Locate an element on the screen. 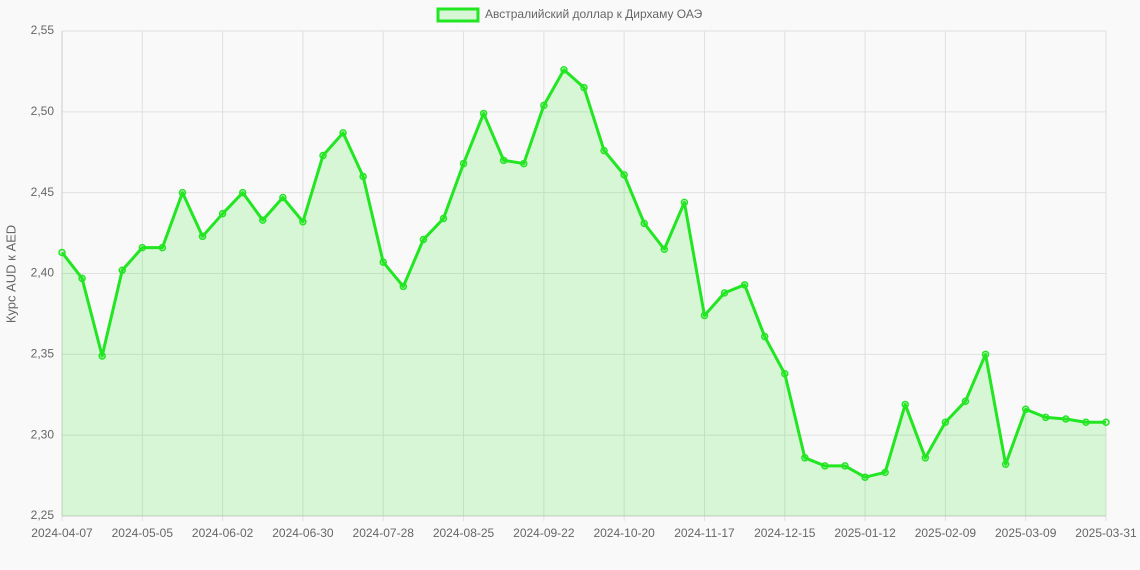 This screenshot has height=570, width=1140. x-tick-label: 2024-06-02 is located at coordinates (223, 533).